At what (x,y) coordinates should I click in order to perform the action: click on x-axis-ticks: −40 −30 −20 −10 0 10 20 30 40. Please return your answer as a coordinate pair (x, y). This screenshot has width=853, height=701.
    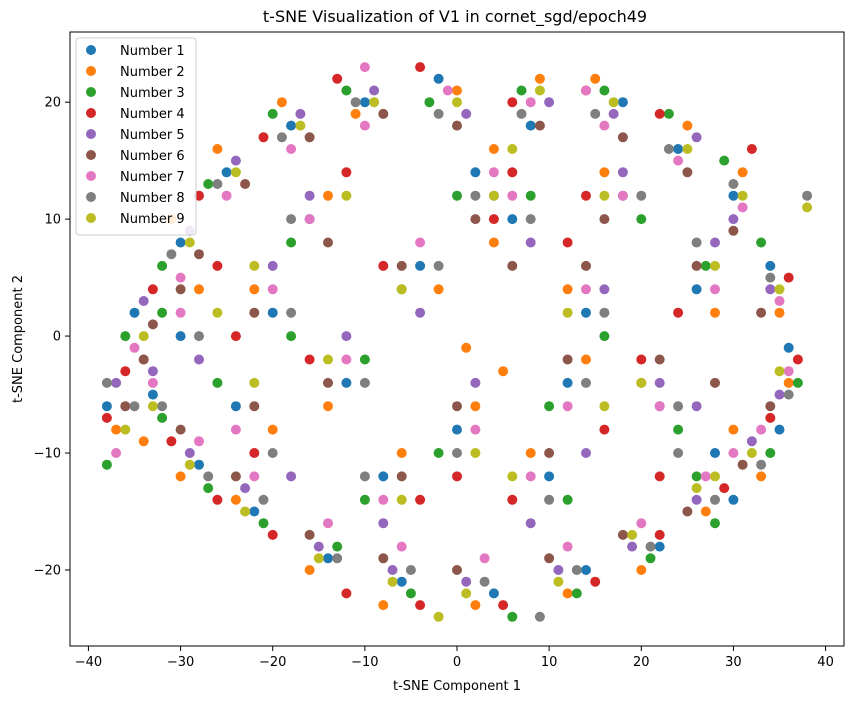
    Looking at the image, I should click on (454, 658).